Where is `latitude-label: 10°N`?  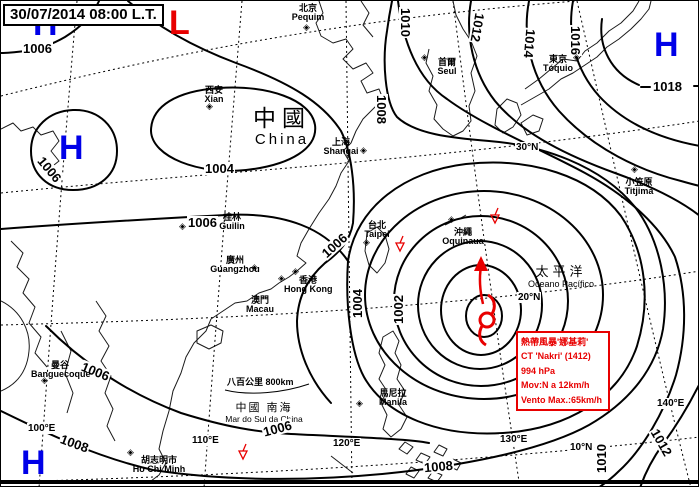
latitude-label: 10°N is located at coordinates (581, 447).